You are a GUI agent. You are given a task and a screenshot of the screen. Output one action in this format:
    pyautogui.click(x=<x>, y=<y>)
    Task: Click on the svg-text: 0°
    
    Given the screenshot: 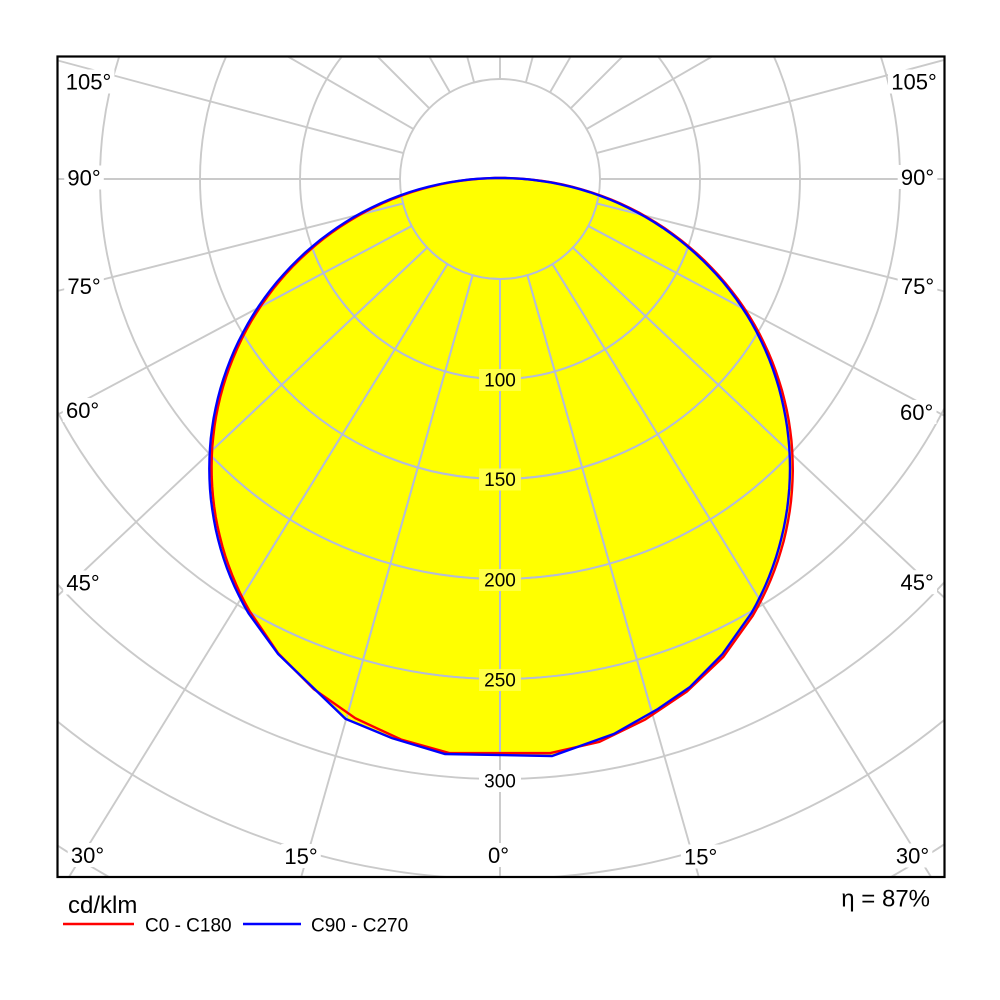 What is the action you would take?
    pyautogui.click(x=498, y=855)
    